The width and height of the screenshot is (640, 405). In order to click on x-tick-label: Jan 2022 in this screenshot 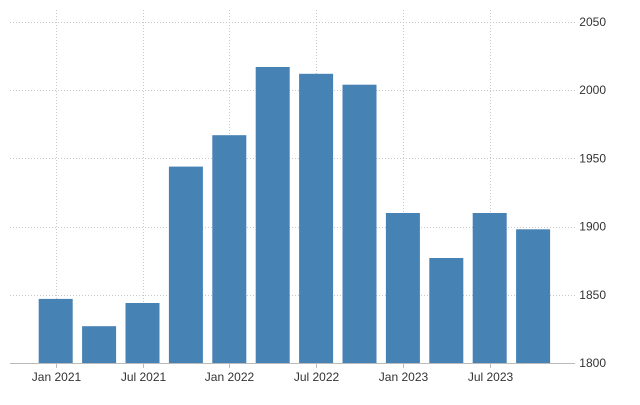, I will do `click(230, 377)`.